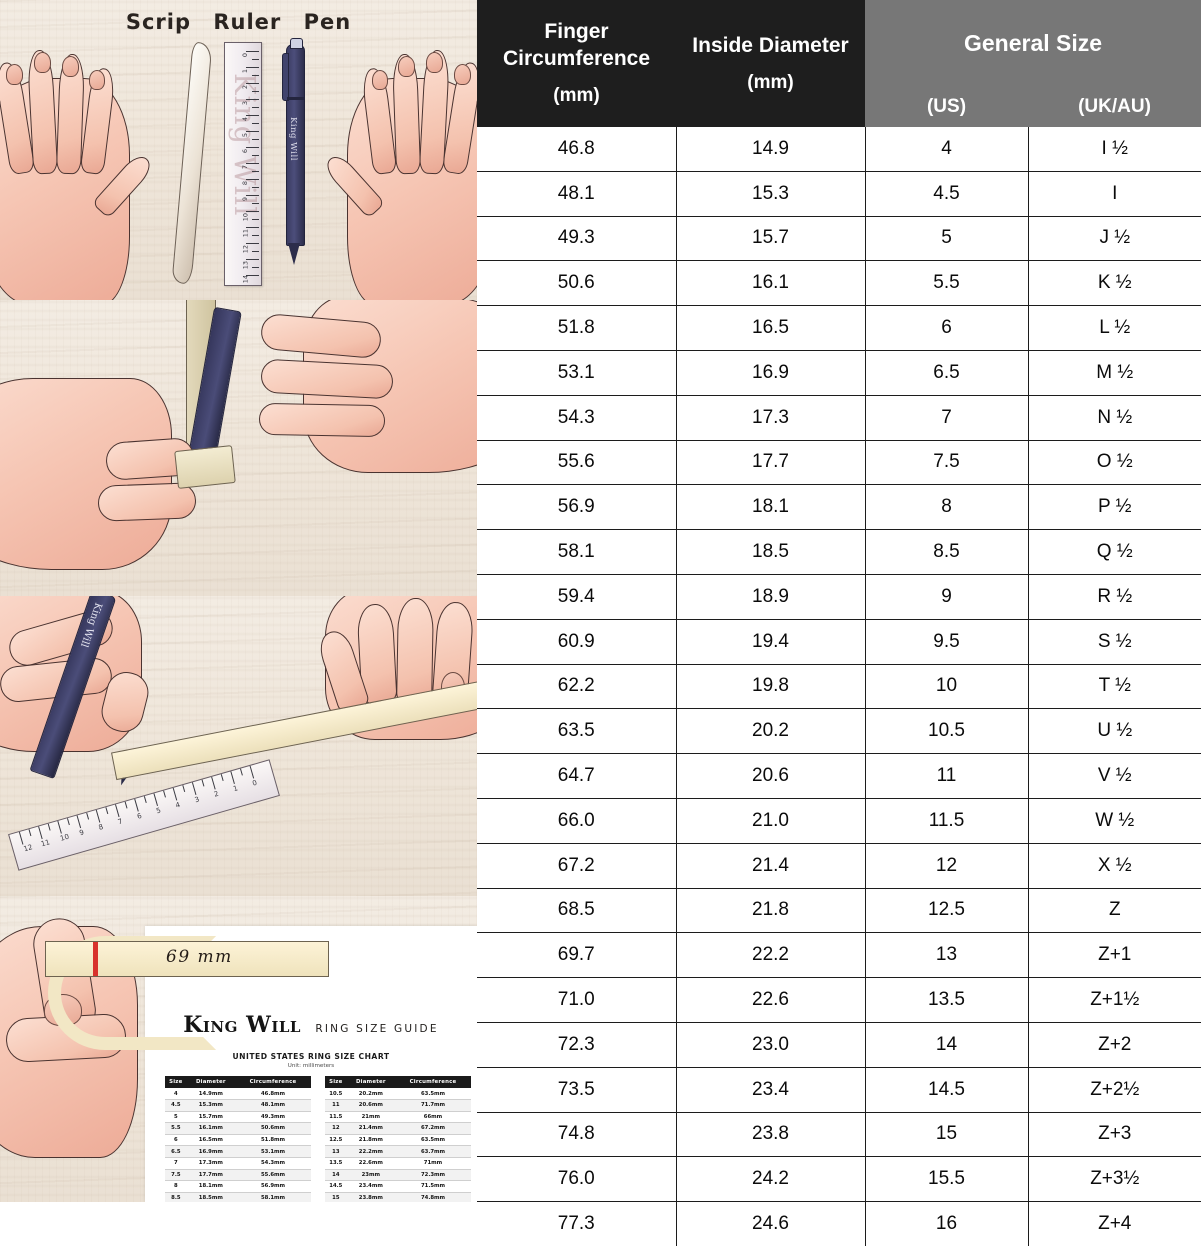 The image size is (1201, 1246). I want to click on paper-strip-with-measurement: 69 mm, so click(187, 959).